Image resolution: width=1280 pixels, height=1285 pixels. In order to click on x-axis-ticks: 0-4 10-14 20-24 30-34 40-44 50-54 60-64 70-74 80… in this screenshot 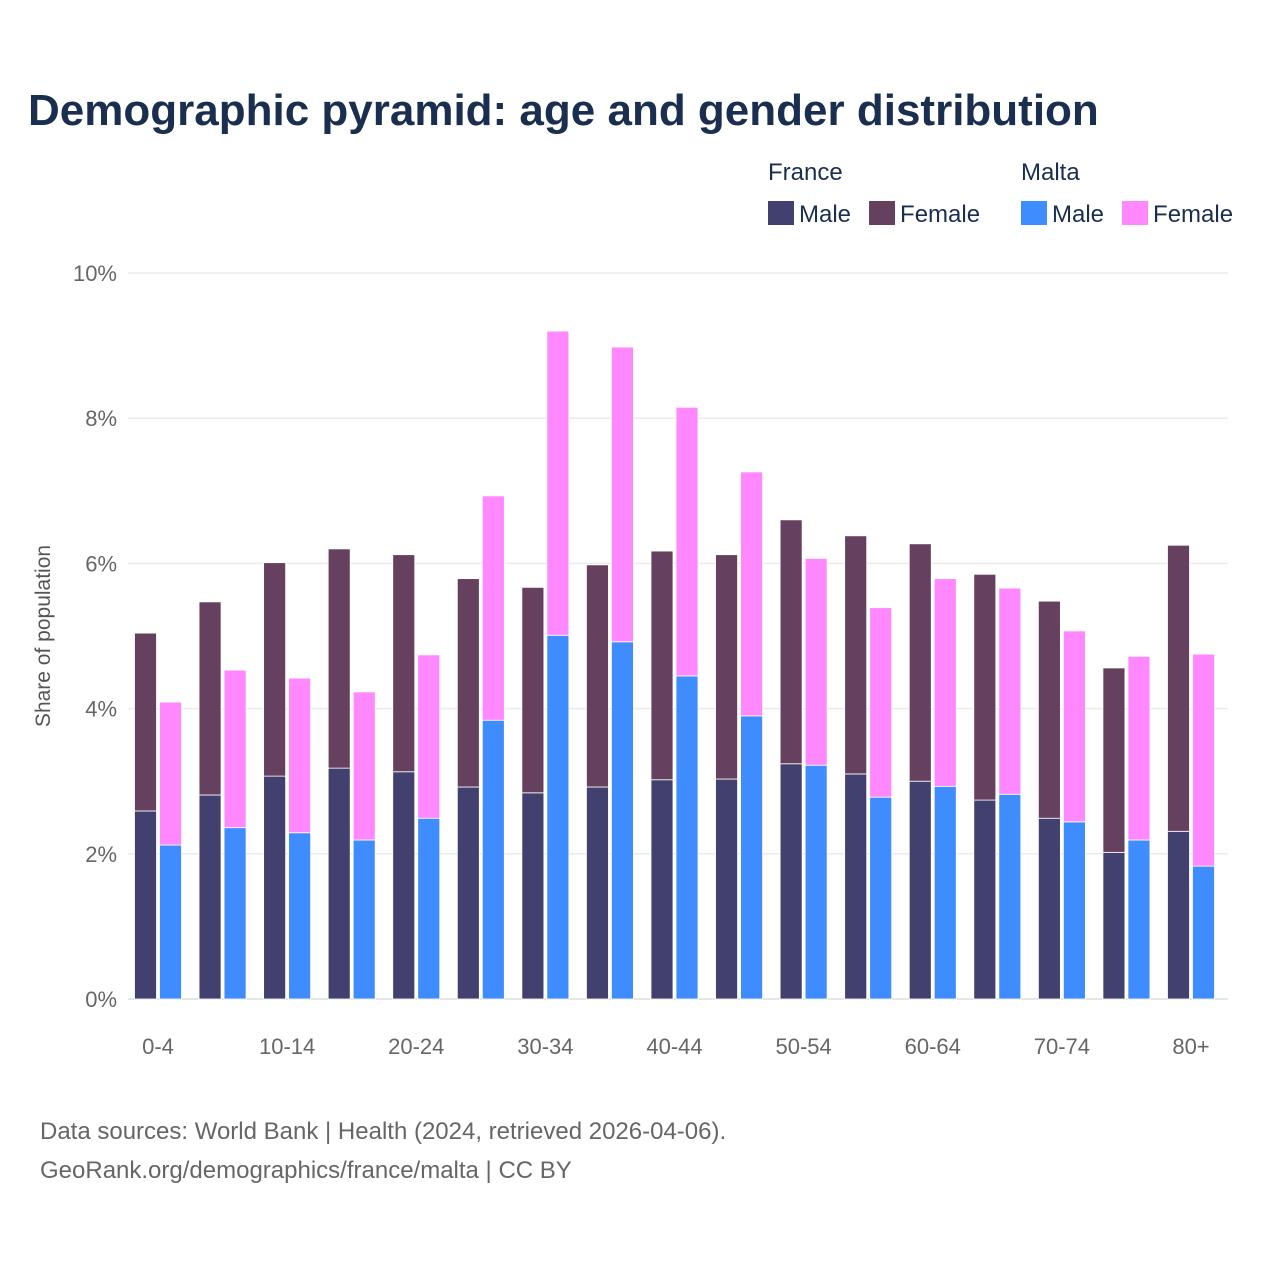, I will do `click(676, 1046)`.